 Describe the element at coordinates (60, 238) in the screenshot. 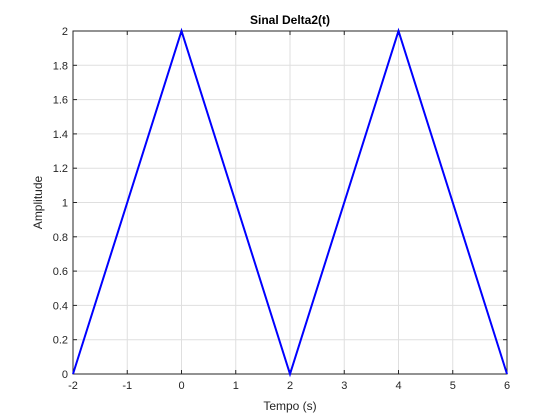

I see `y-tick-label: 0.8` at that location.